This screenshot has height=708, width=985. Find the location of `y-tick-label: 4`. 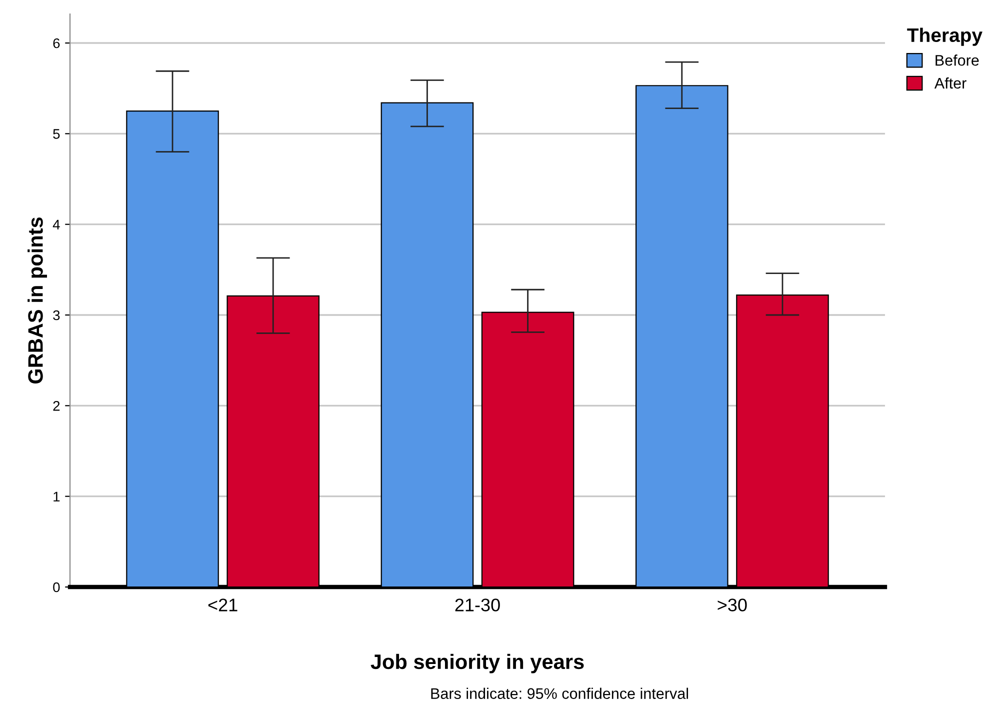

y-tick-label: 4 is located at coordinates (56, 225).